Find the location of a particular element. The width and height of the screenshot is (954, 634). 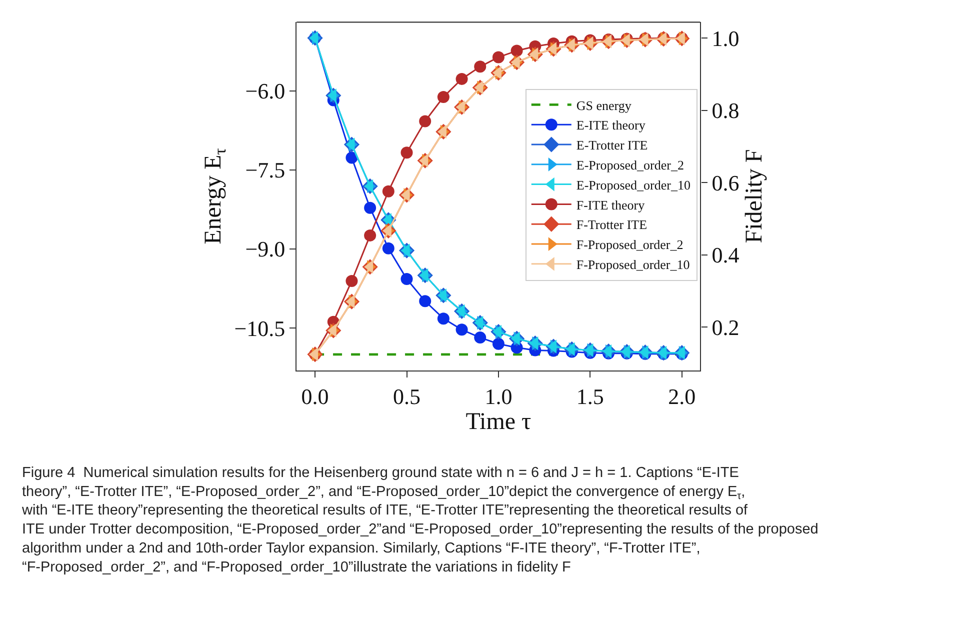

legend-label: GS energy is located at coordinates (604, 105).